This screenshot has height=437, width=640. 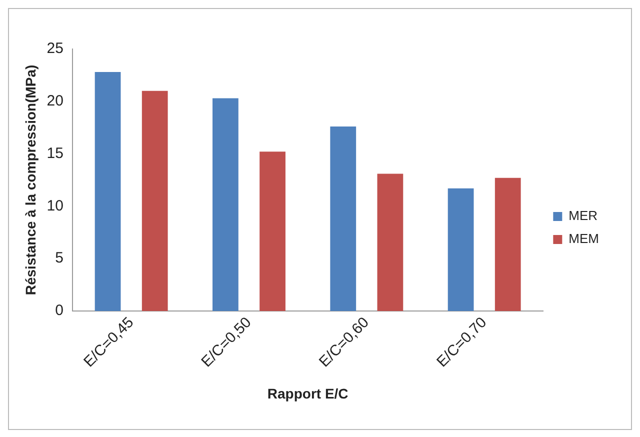 What do you see at coordinates (55, 153) in the screenshot?
I see `y-tick-label: 15` at bounding box center [55, 153].